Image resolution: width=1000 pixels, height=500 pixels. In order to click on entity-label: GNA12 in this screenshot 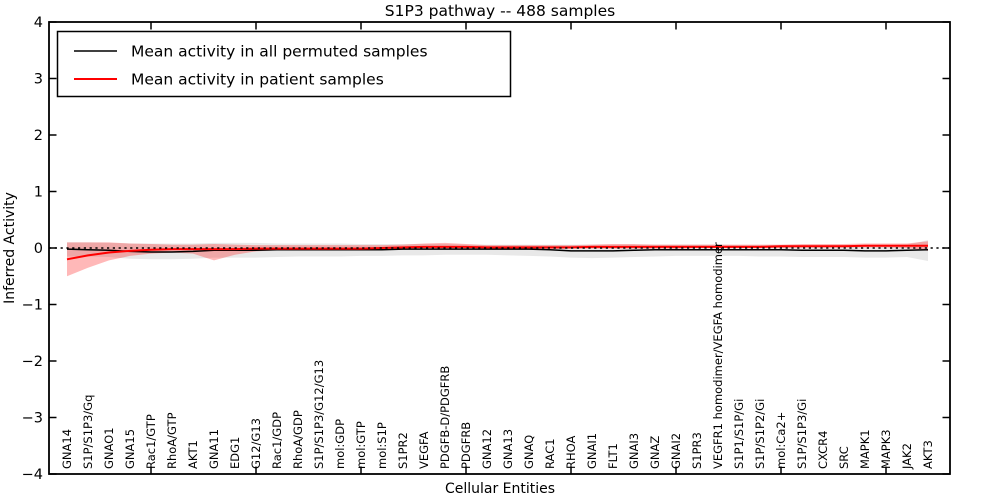, I will do `click(487, 449)`.